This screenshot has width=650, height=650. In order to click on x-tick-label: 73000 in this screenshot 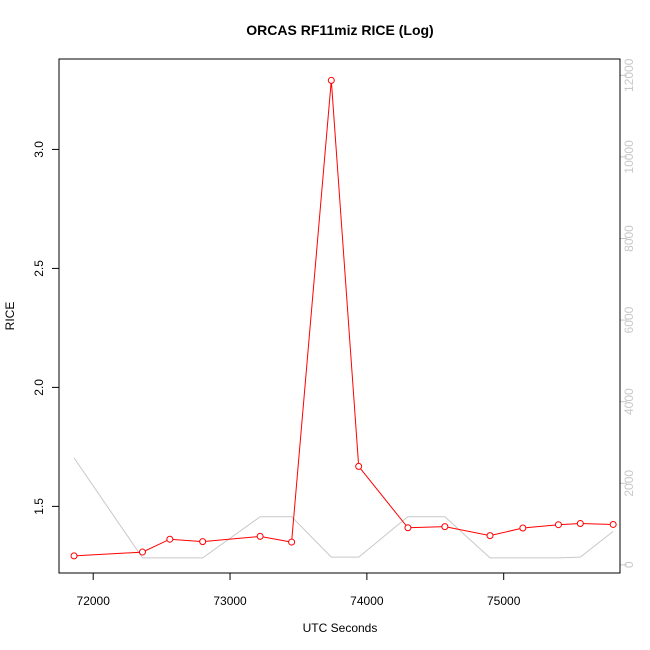, I will do `click(230, 601)`.